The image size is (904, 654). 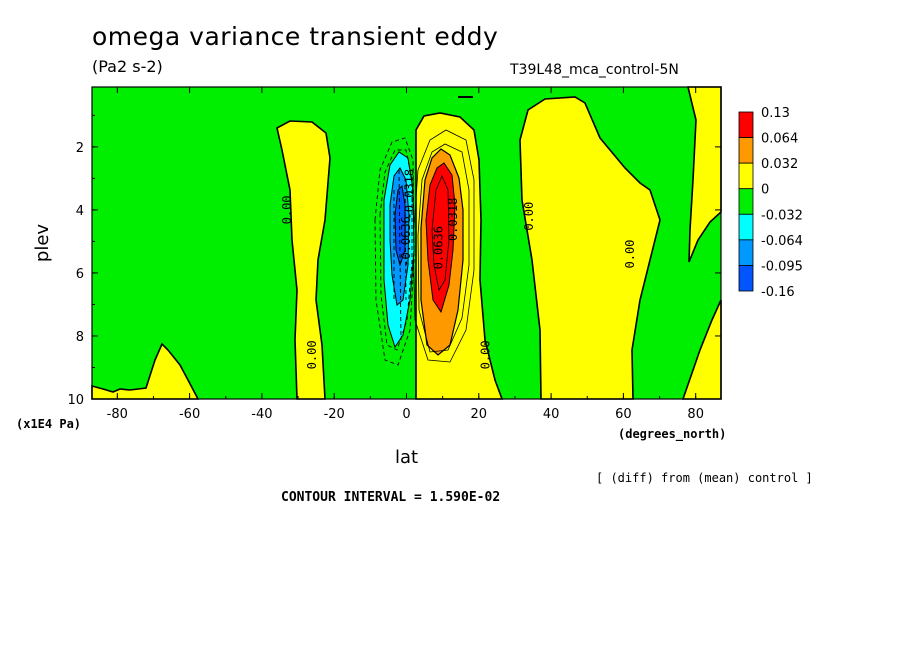 I want to click on negative-contour-outer, so click(x=394, y=251).